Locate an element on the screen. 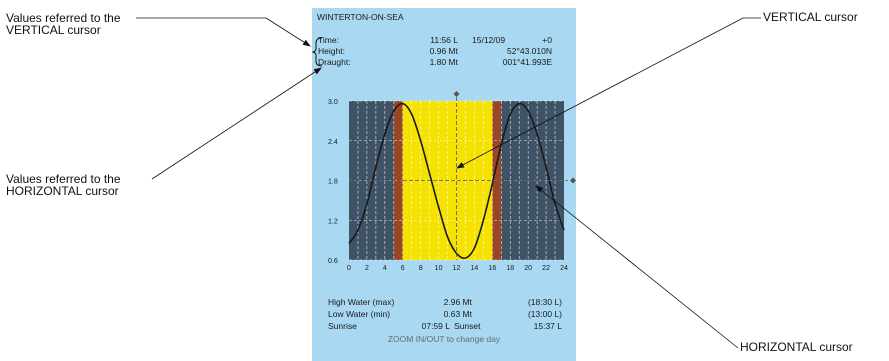  x-tick-label-6: 12 is located at coordinates (457, 268).